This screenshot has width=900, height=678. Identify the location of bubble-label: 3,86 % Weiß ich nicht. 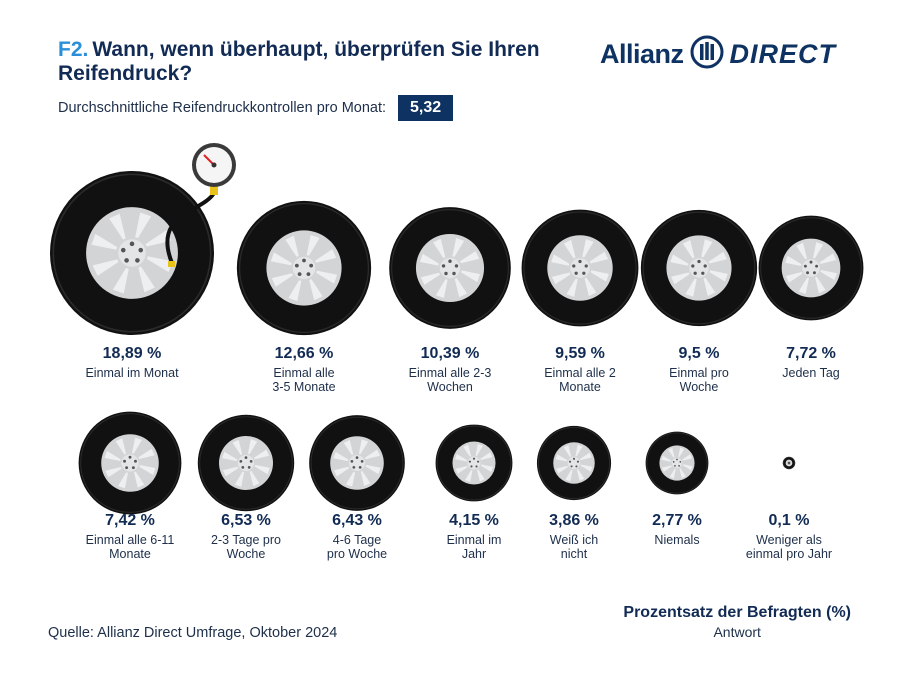
(574, 536).